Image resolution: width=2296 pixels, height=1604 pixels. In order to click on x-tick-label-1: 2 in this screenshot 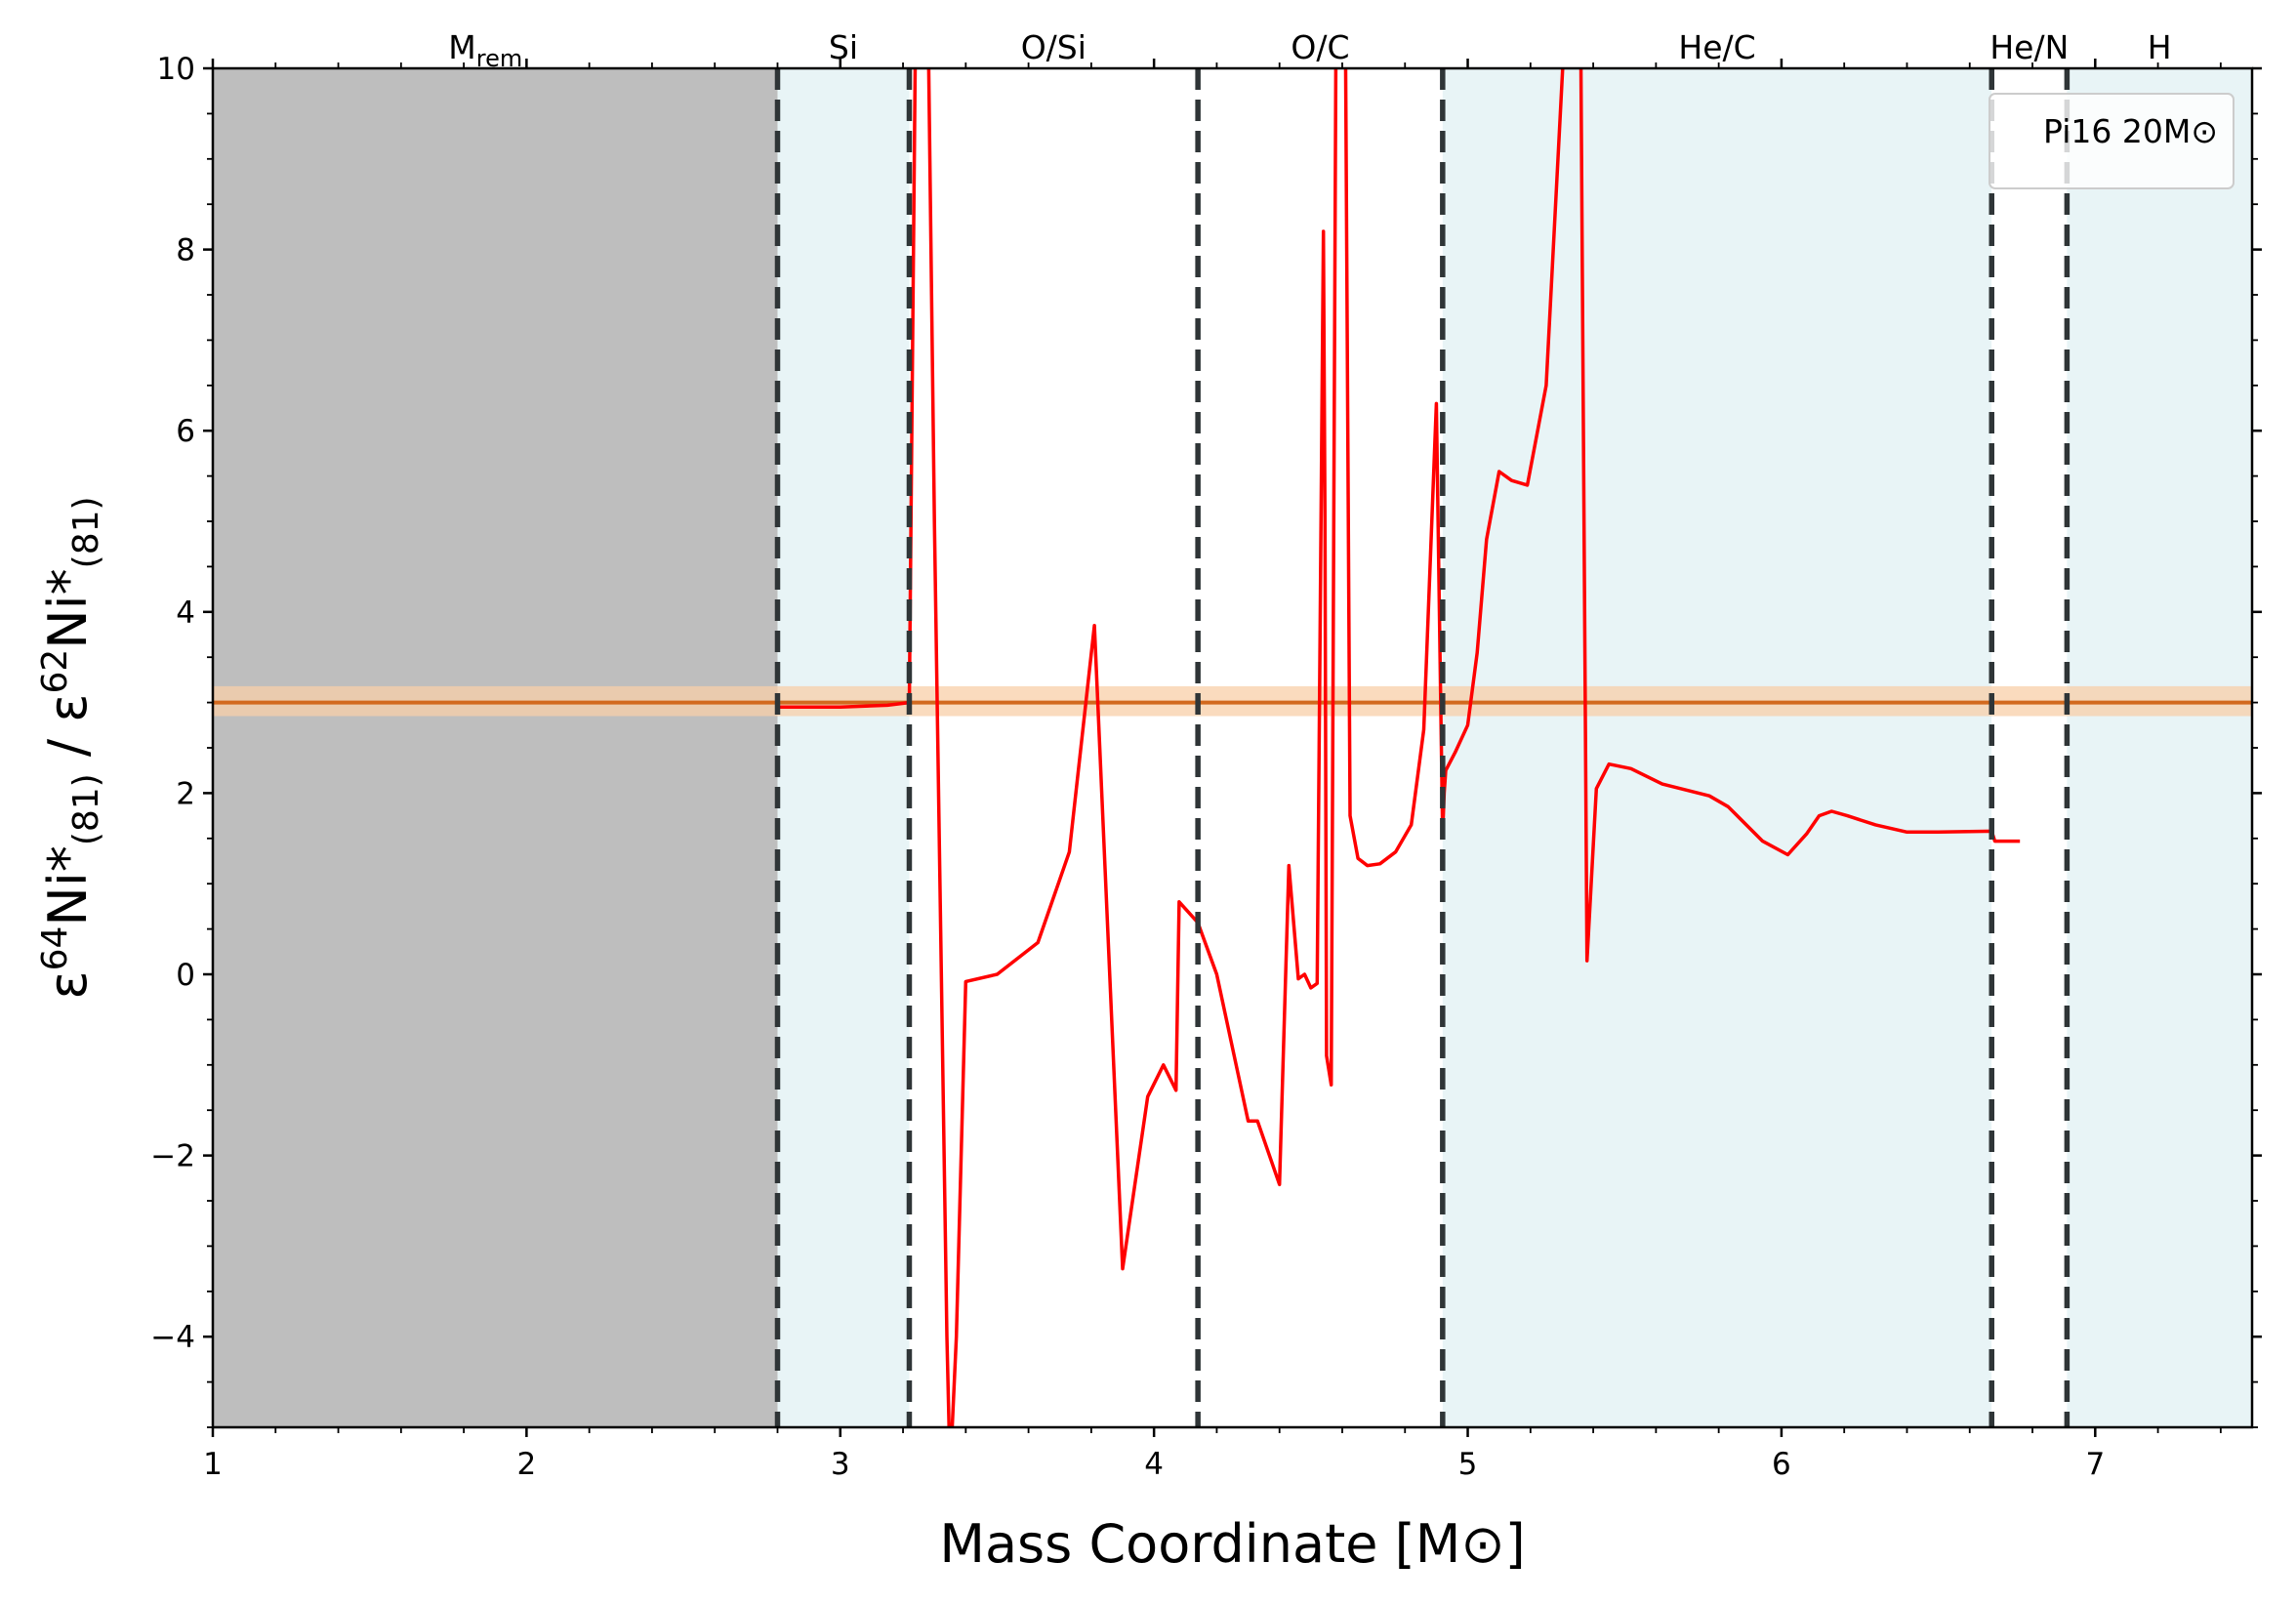, I will do `click(527, 1465)`.